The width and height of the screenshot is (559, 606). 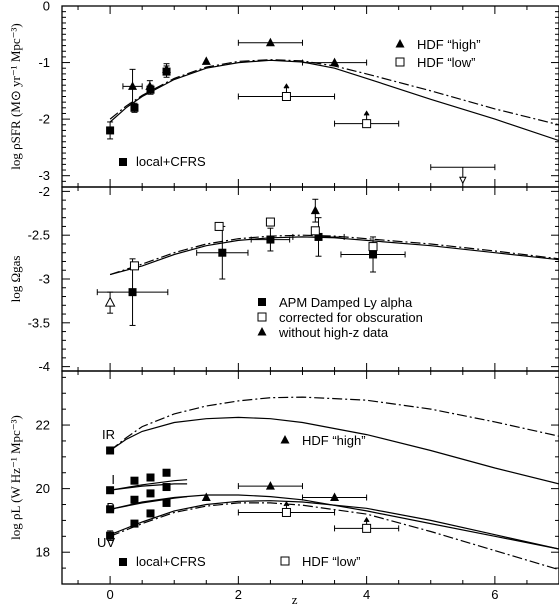 What do you see at coordinates (109, 594) in the screenshot?
I see `x-tick-label: 0` at bounding box center [109, 594].